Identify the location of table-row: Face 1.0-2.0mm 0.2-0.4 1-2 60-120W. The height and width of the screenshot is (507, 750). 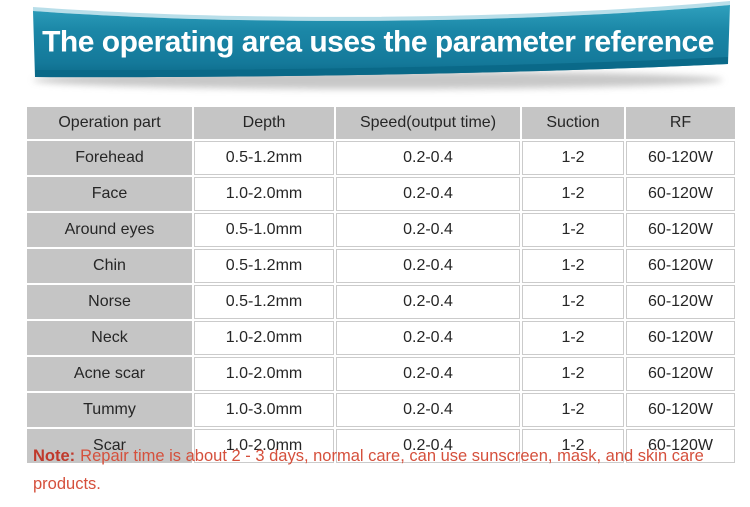
(381, 194).